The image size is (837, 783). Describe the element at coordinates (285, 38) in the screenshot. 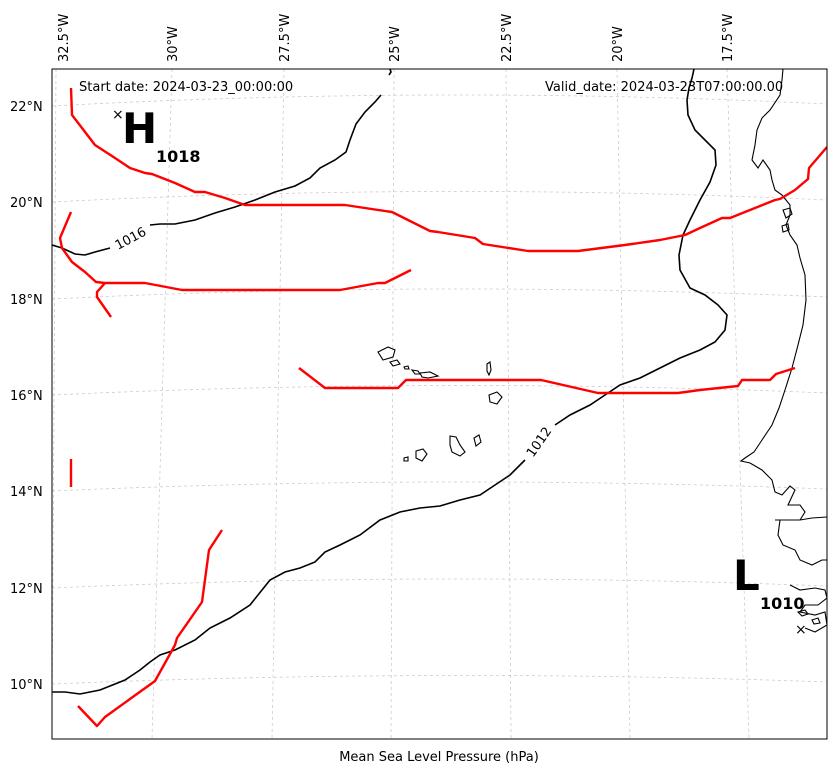

I see `lon-label: 27.5°W` at that location.